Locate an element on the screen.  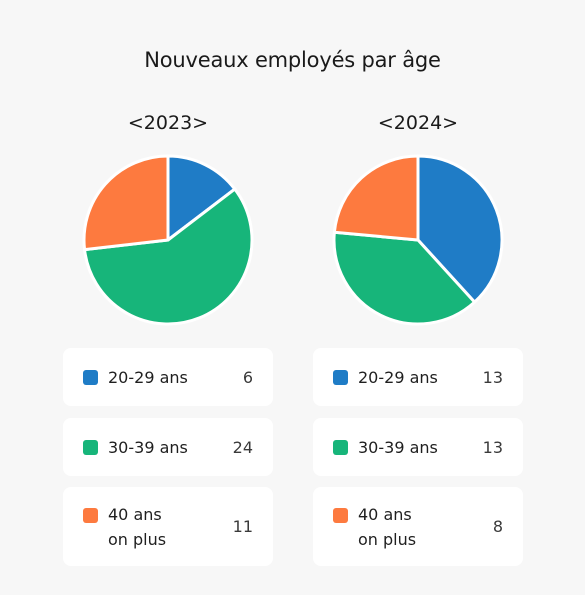
legend-value-30-39: 13 is located at coordinates (492, 447).